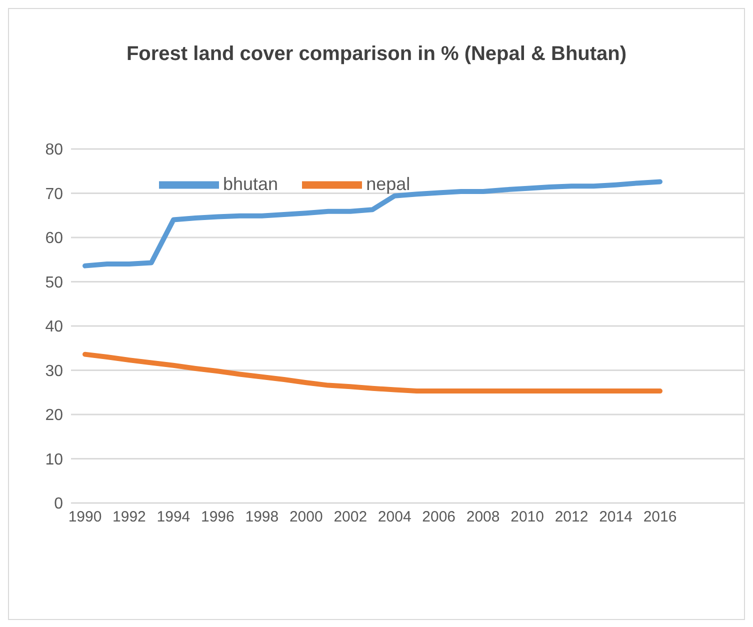 This screenshot has height=627, width=753. Describe the element at coordinates (54, 459) in the screenshot. I see `y-tick-label: 10` at that location.